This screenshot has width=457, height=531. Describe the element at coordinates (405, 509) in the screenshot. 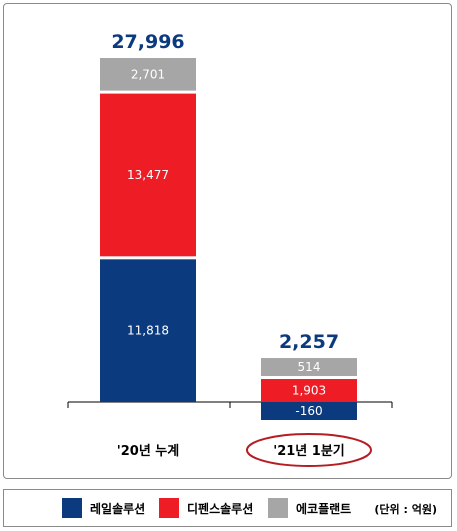

I see `unit-note: (단위 : 억원)` at that location.